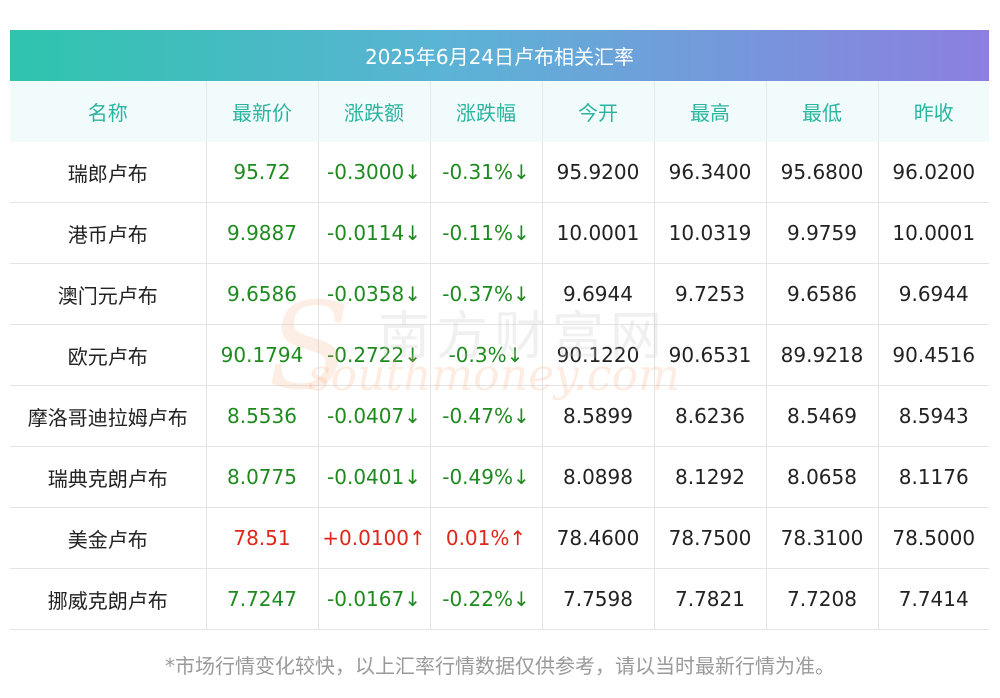 The image size is (1000, 698). Describe the element at coordinates (822, 599) in the screenshot. I see `cell-low: 7.7208` at that location.